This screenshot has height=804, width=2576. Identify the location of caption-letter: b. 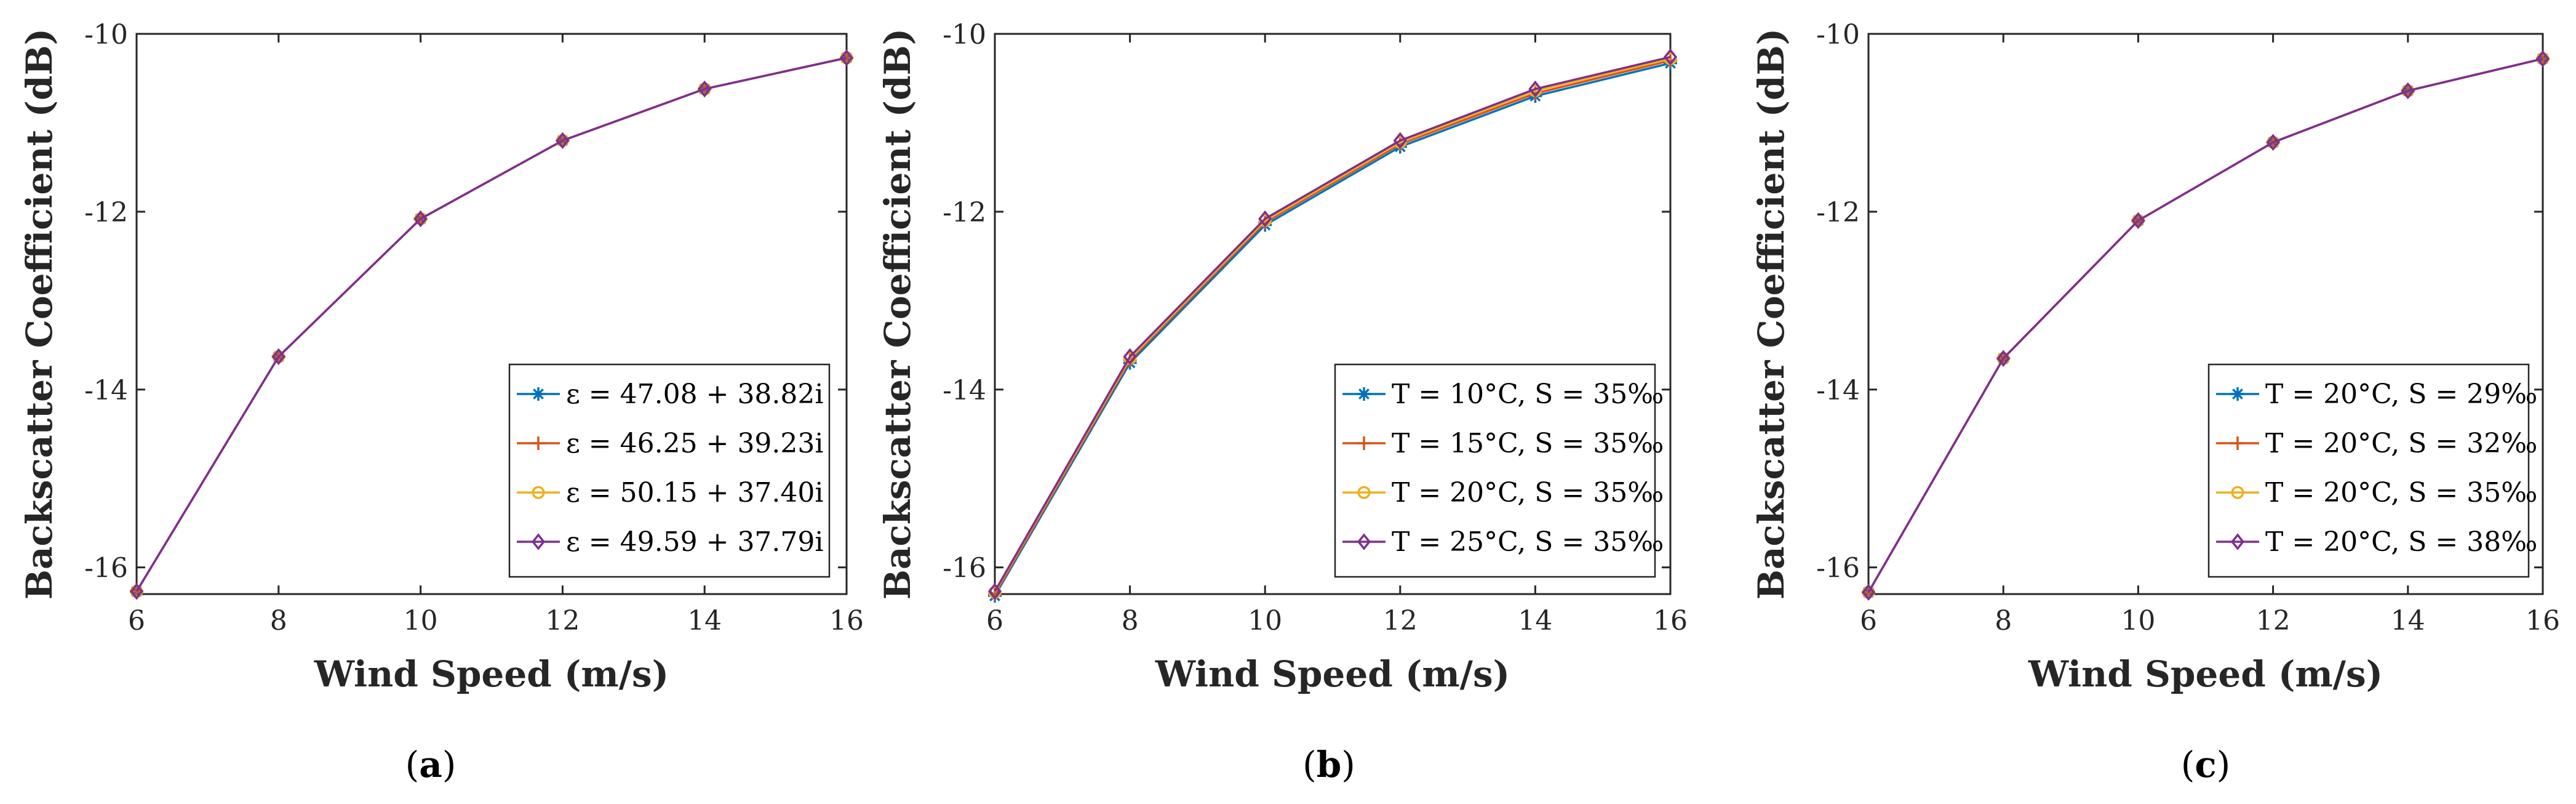
(1329, 765).